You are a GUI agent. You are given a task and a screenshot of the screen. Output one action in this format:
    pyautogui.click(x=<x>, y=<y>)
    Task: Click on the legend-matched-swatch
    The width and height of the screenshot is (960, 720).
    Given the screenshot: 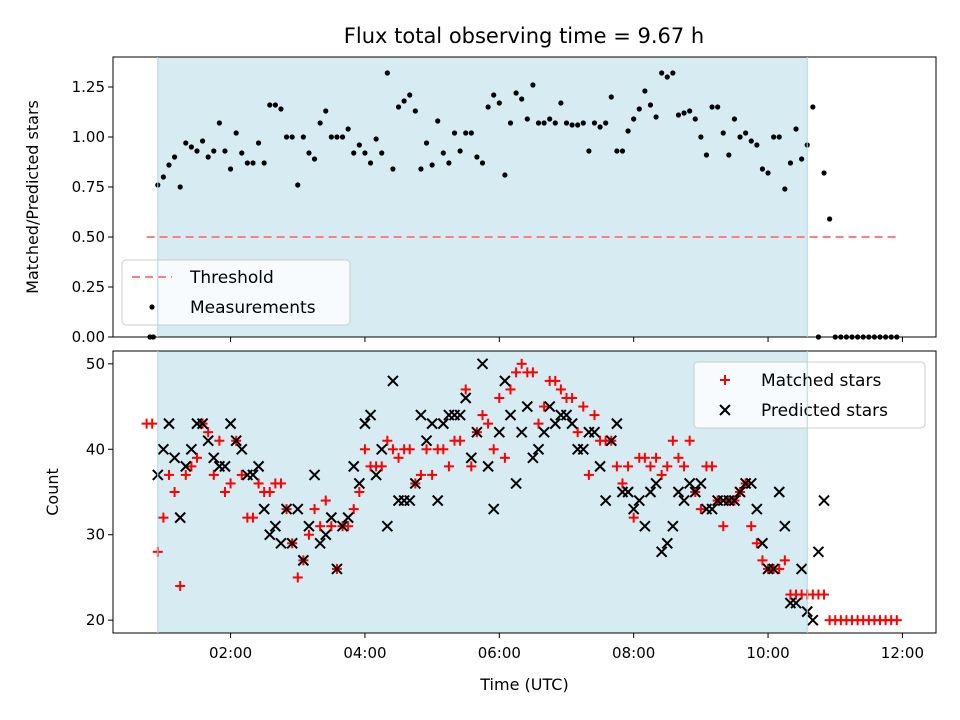 What is the action you would take?
    pyautogui.click(x=725, y=380)
    